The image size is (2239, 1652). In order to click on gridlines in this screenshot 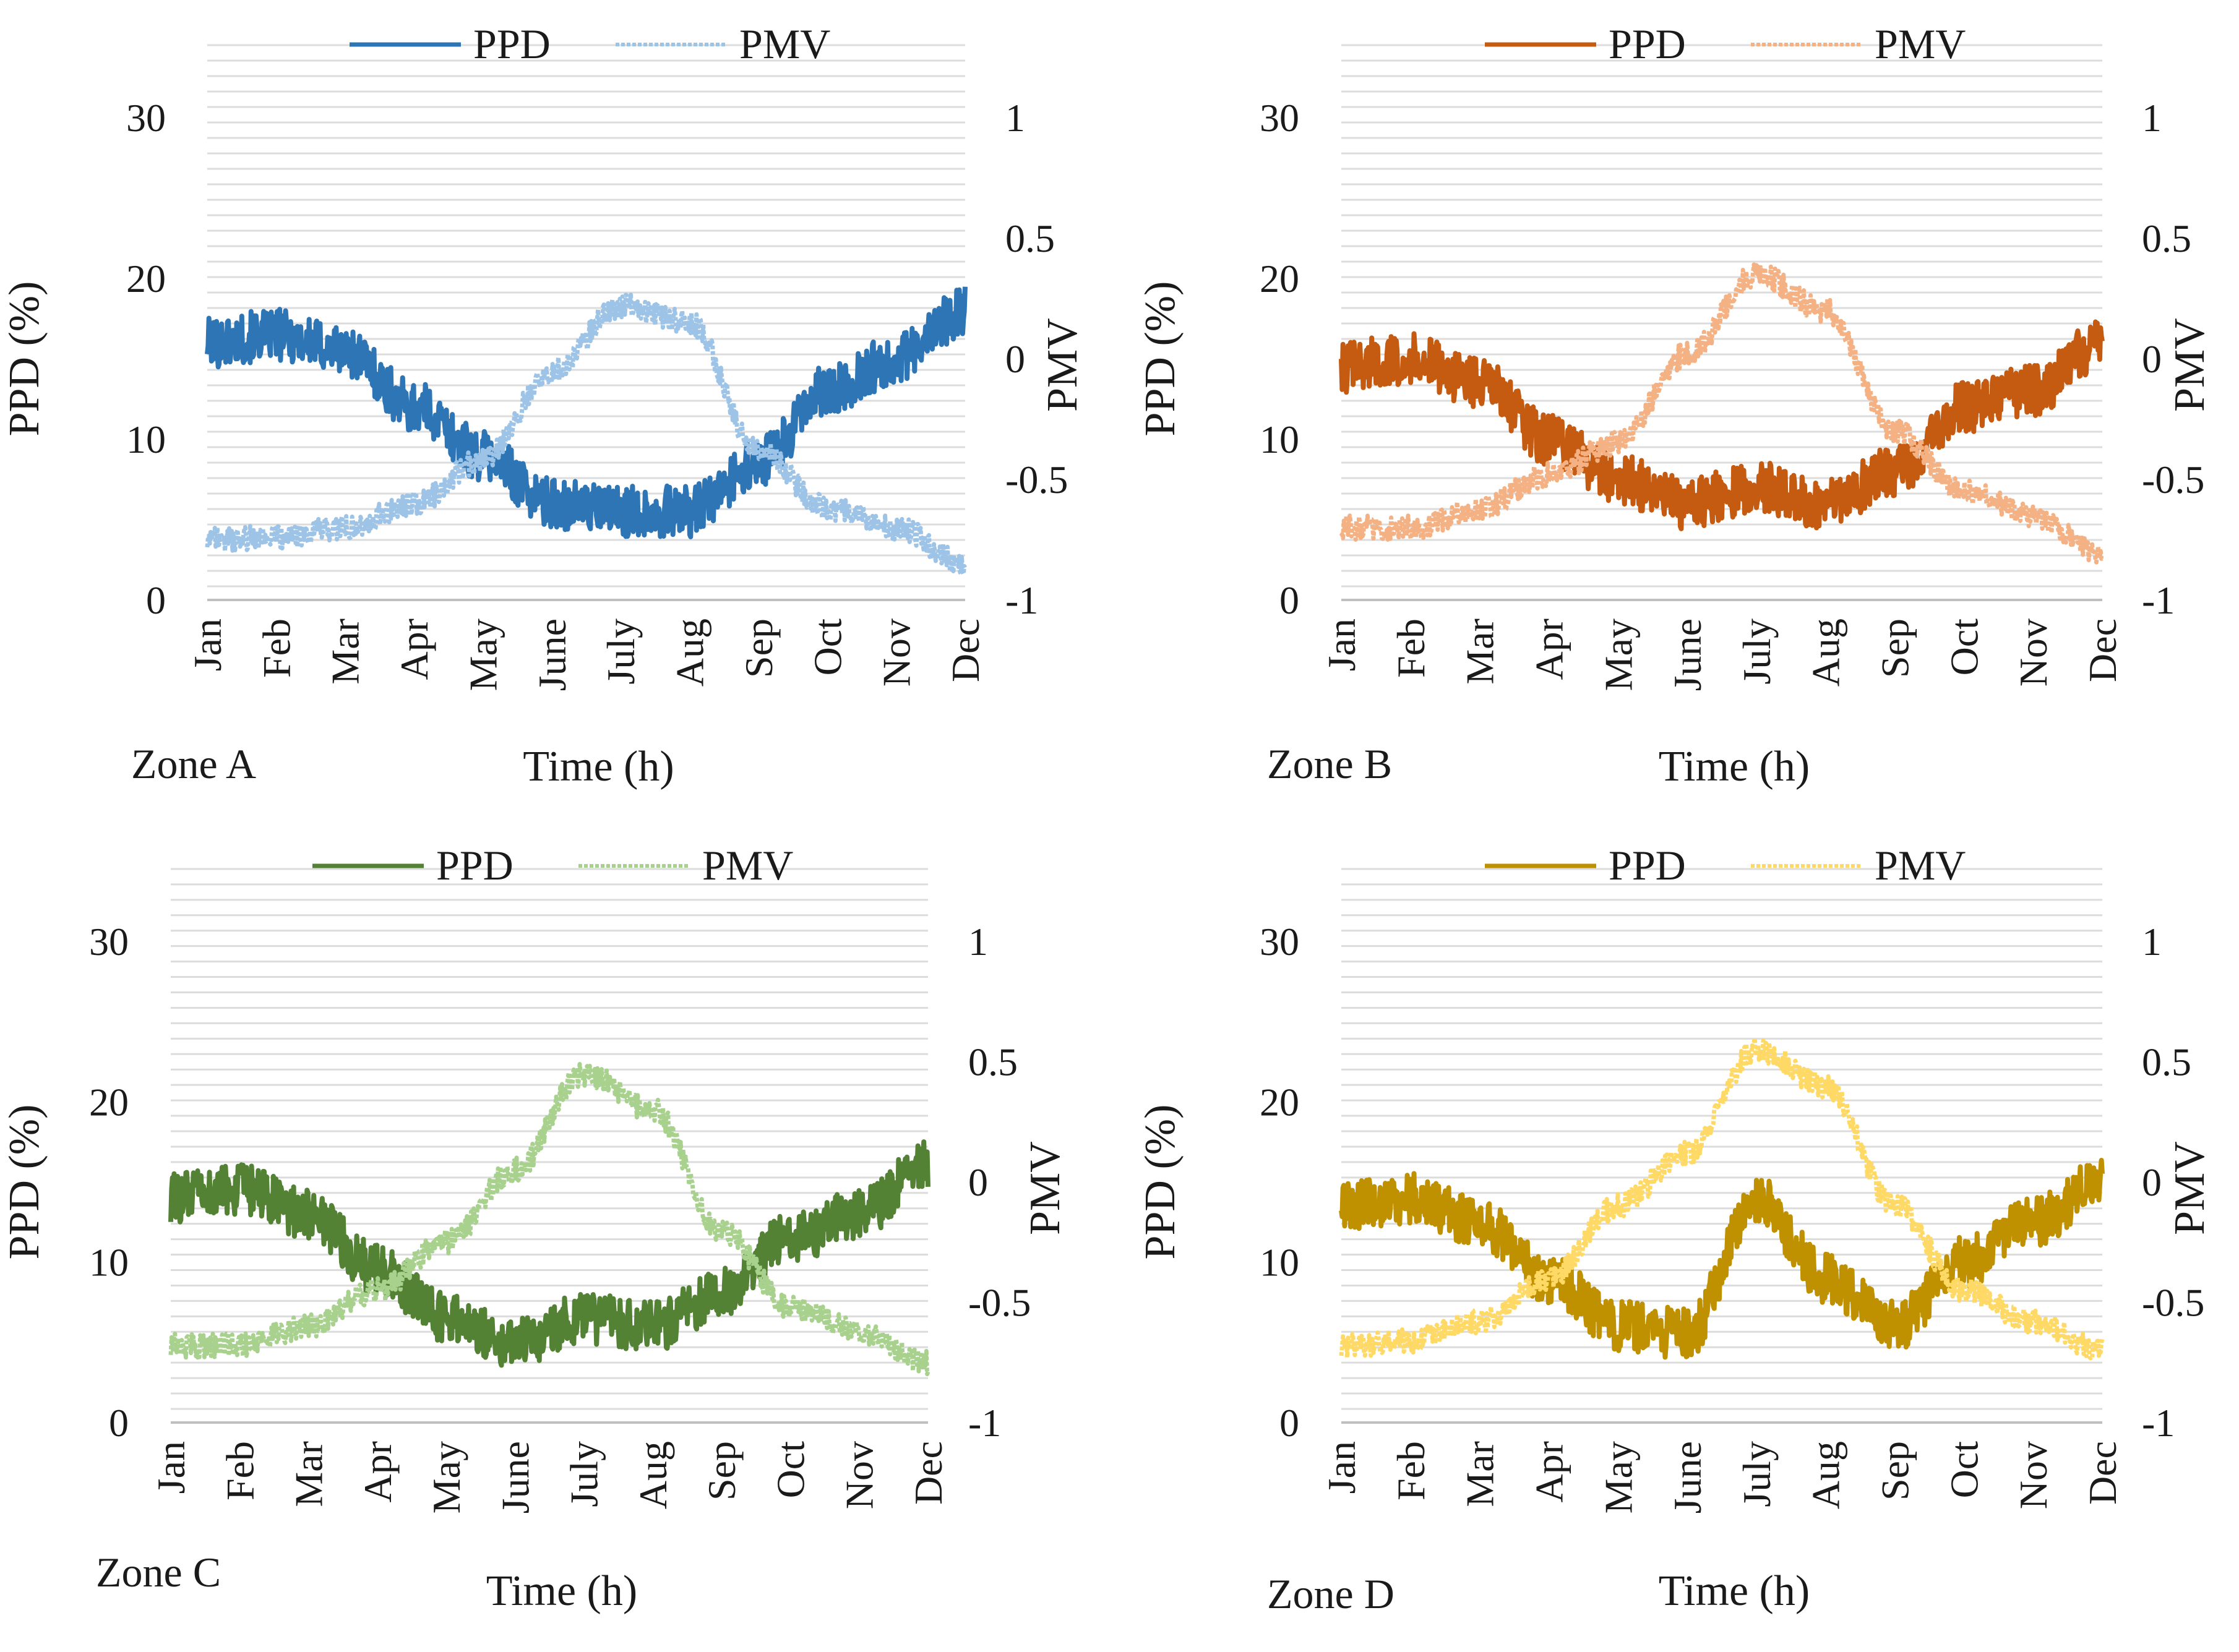, I will do `click(549, 1139)`.